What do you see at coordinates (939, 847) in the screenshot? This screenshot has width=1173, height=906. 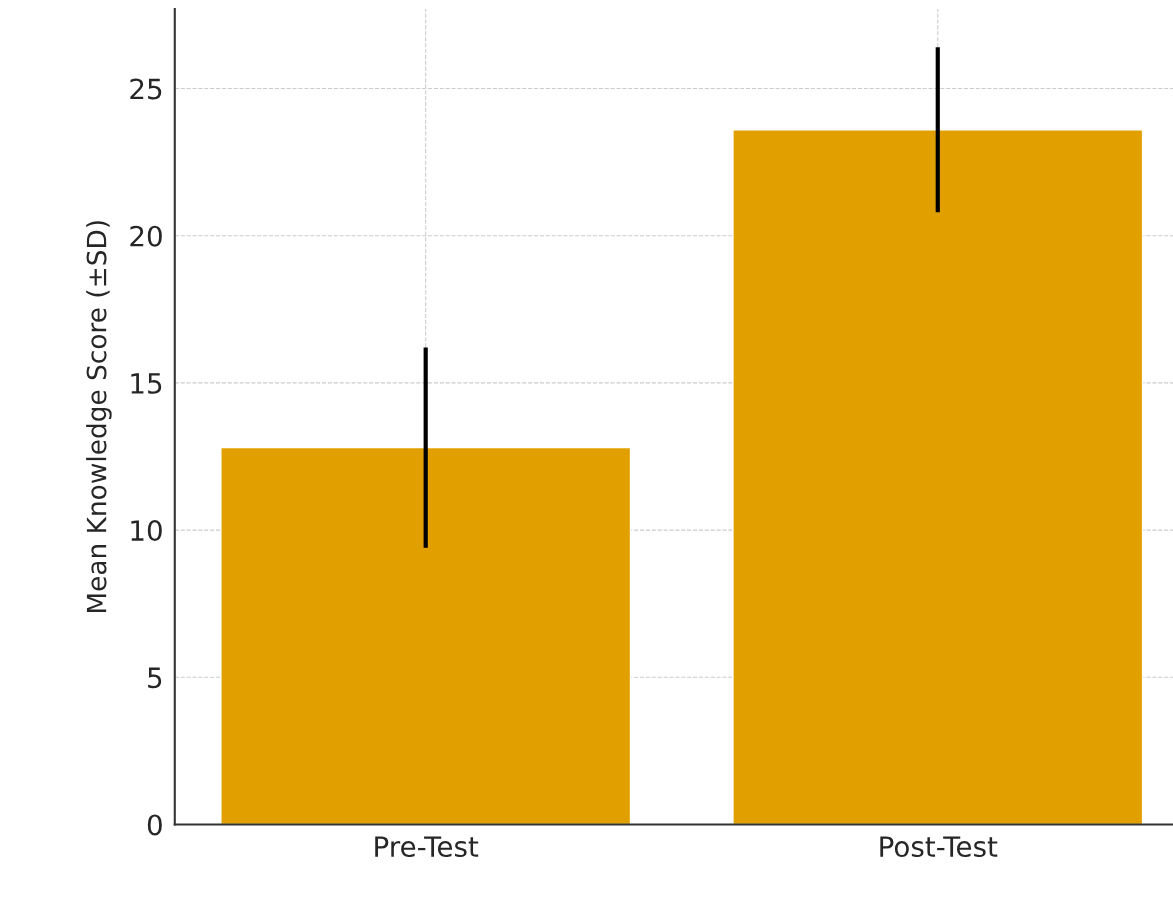 I see `x-tick-label: Post-Test` at bounding box center [939, 847].